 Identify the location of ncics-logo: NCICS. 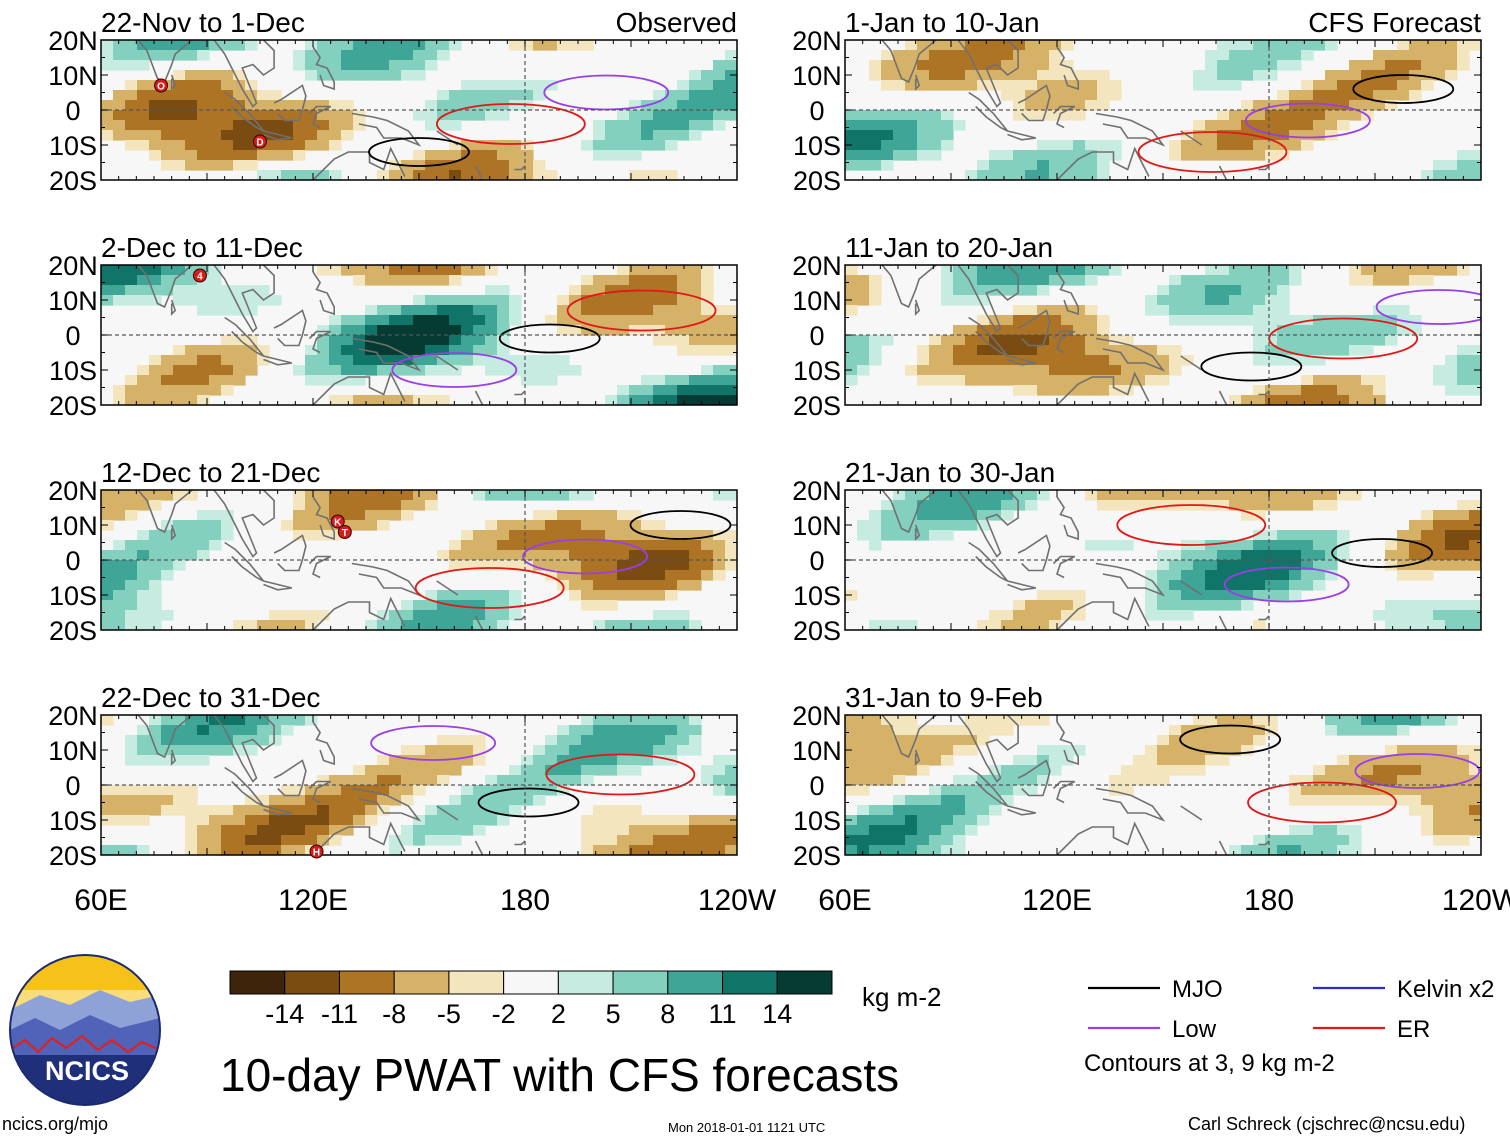
(85, 1030).